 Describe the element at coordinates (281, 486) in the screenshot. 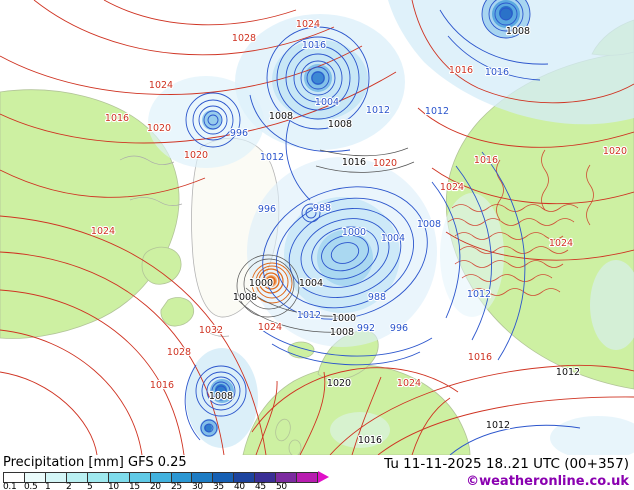

I see `scale-tick-label: 50` at that location.